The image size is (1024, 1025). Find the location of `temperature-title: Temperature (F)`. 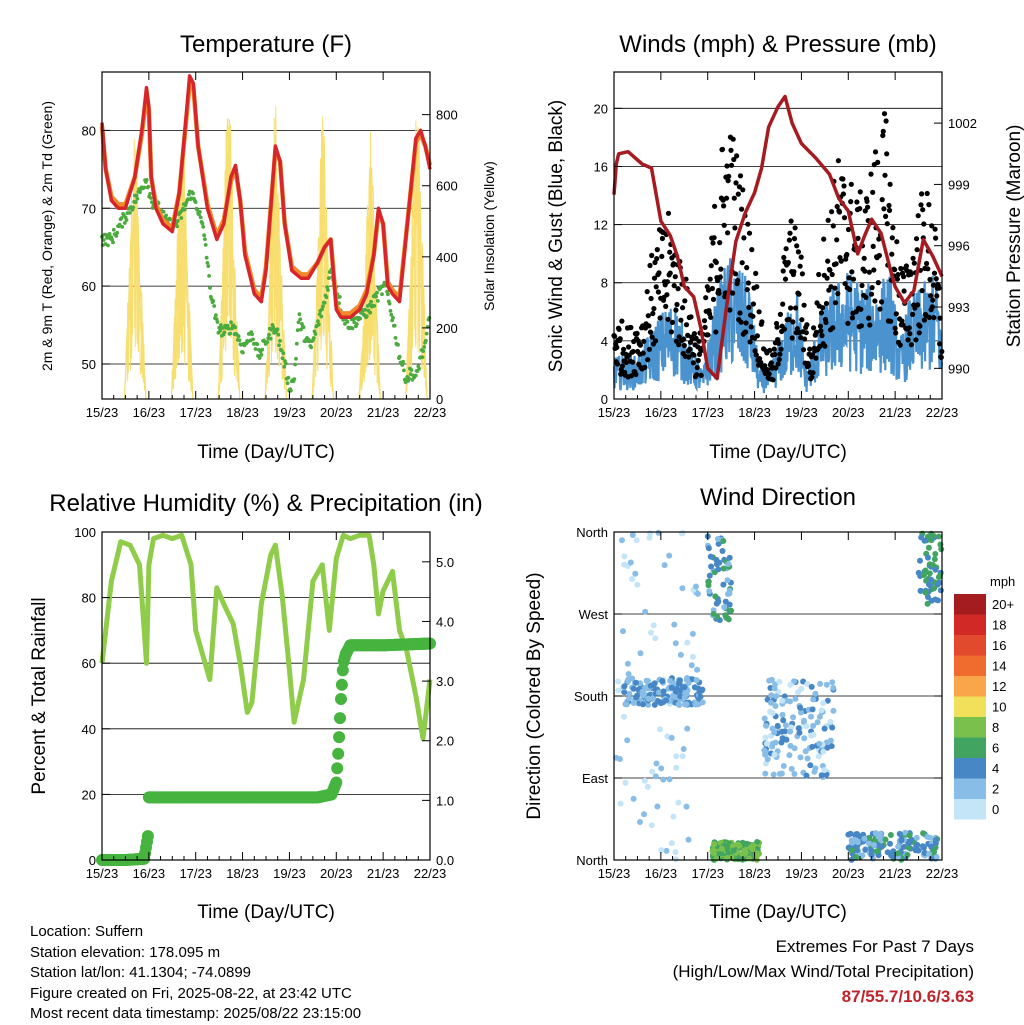

temperature-title: Temperature (F) is located at coordinates (266, 44).